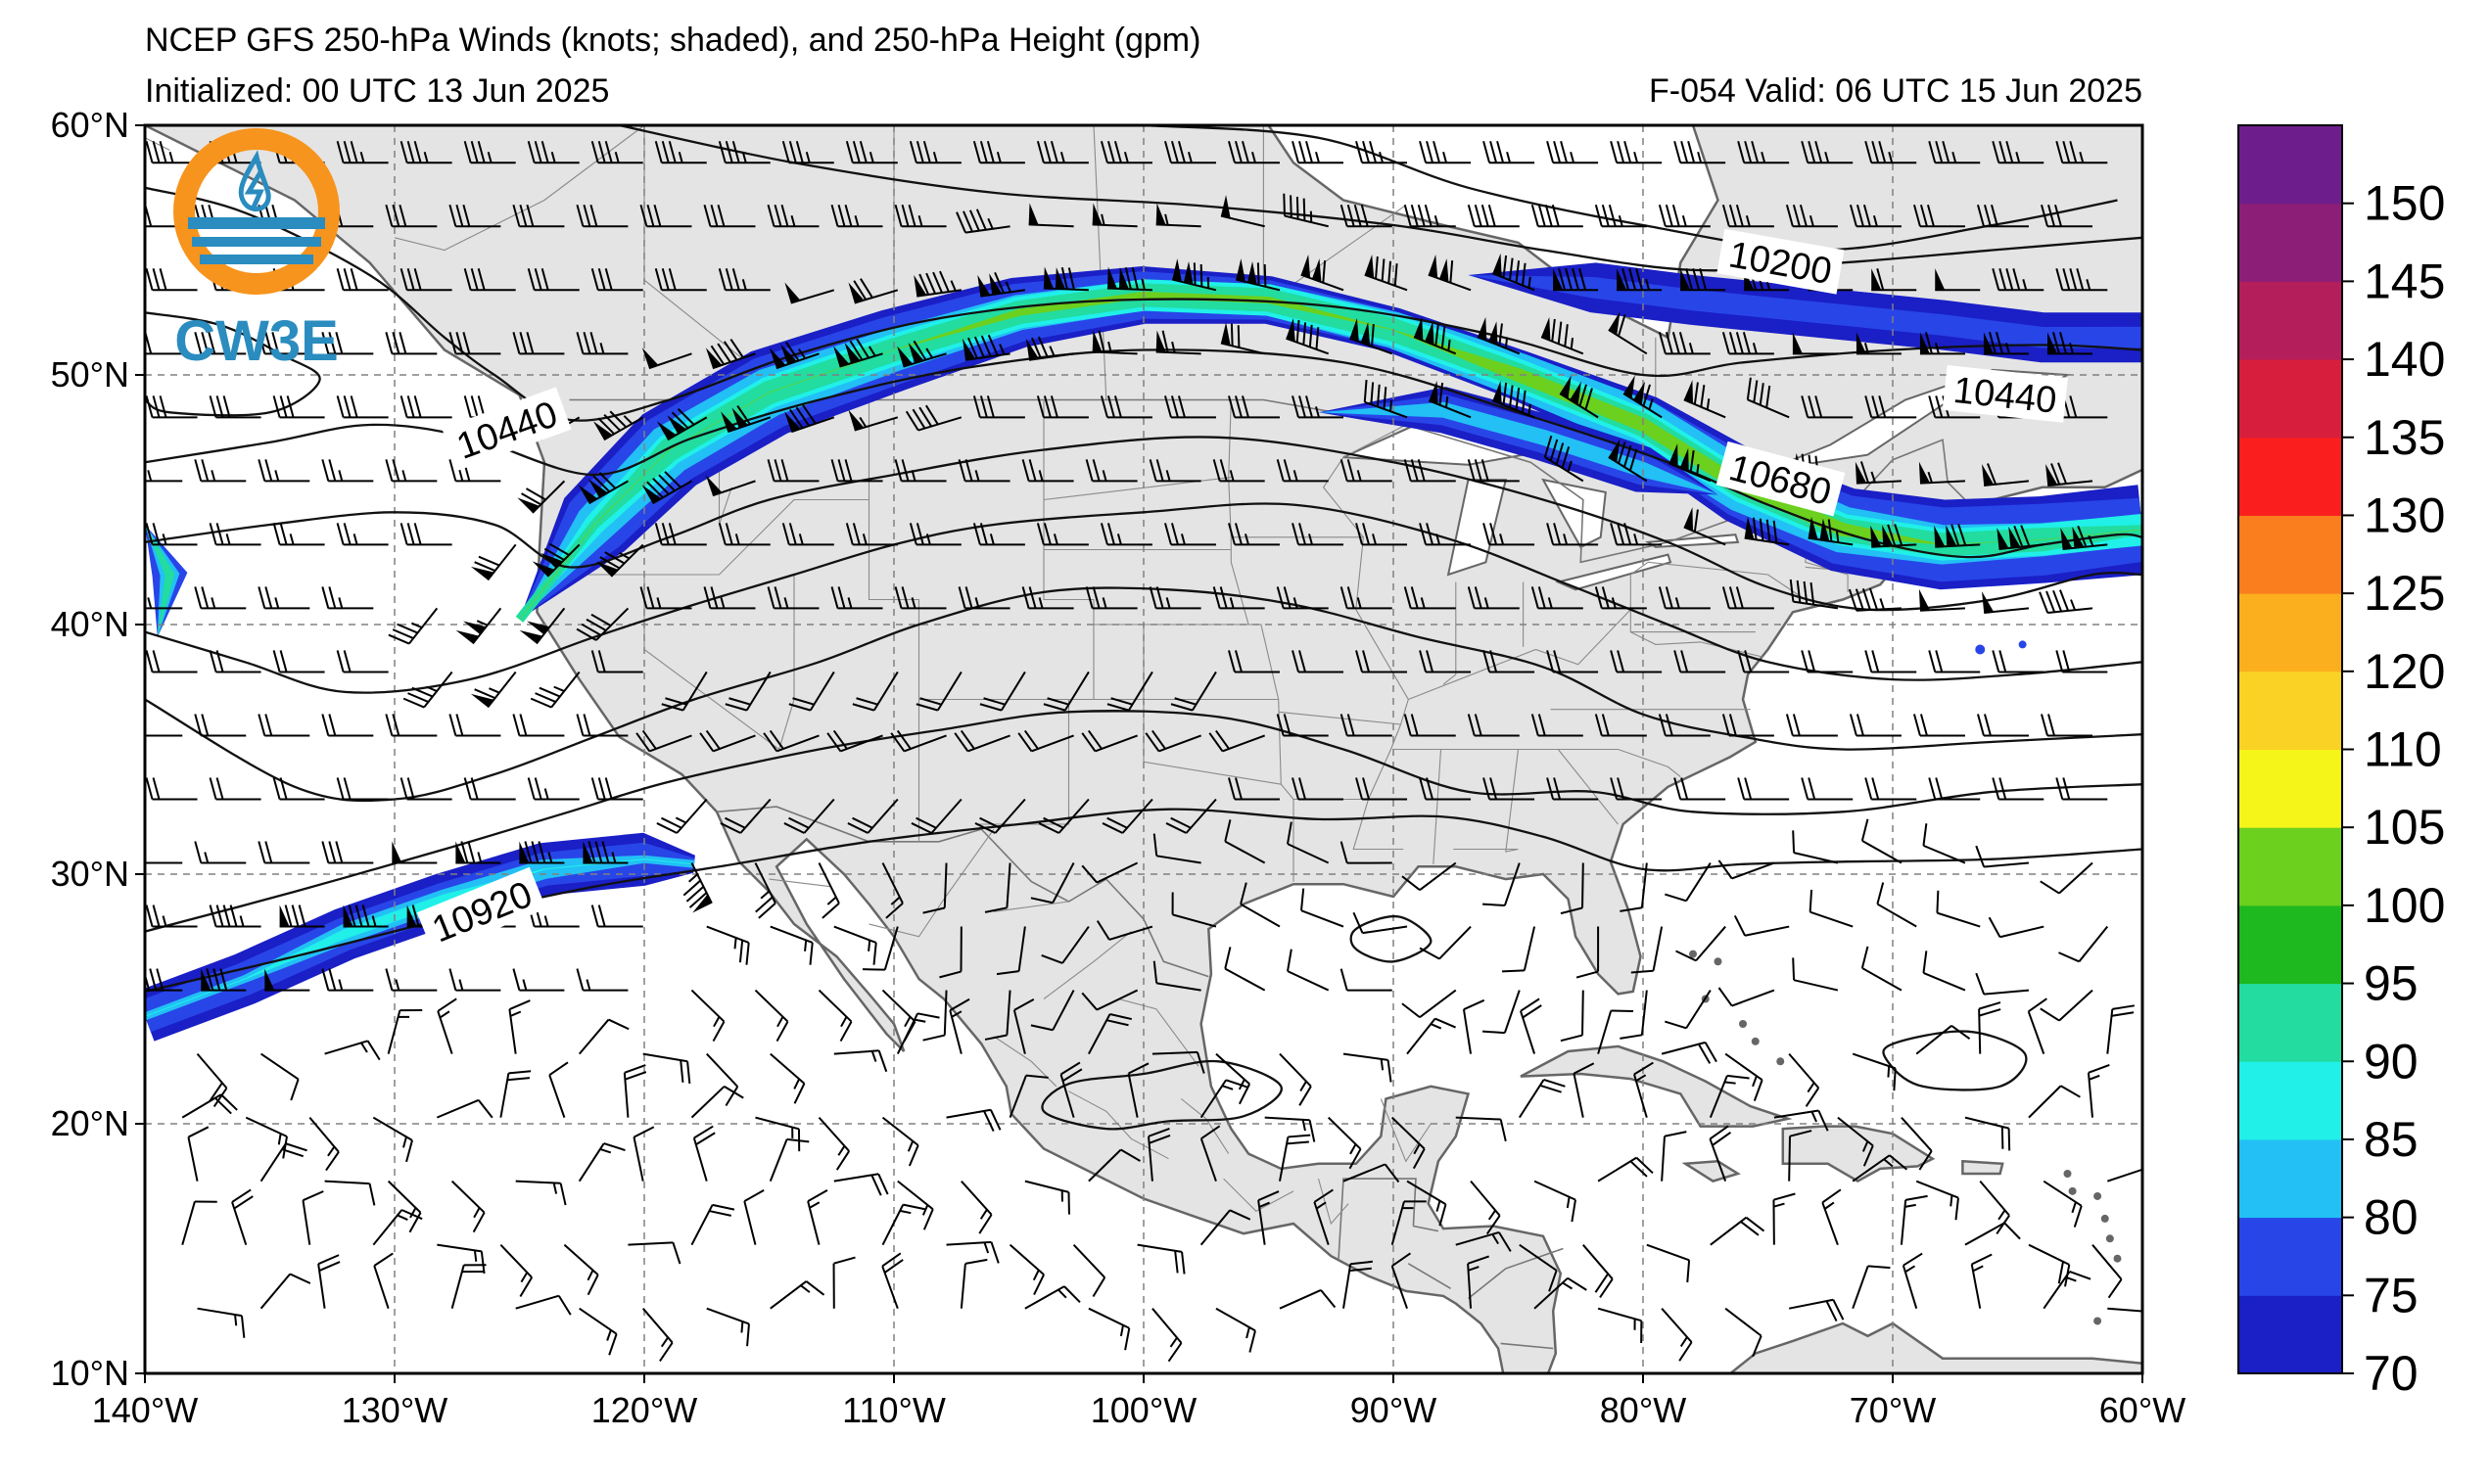 Image resolution: width=2490 pixels, height=1484 pixels. I want to click on colorbar-label: 125, so click(2404, 593).